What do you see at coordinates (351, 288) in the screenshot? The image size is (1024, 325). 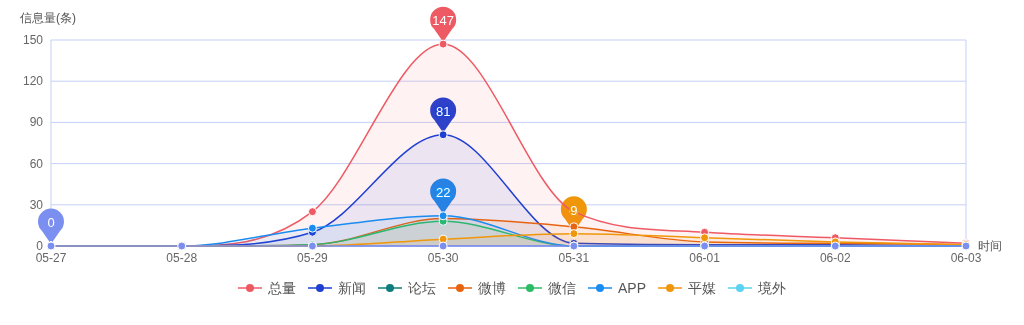 I see `legend-label: 新闻` at bounding box center [351, 288].